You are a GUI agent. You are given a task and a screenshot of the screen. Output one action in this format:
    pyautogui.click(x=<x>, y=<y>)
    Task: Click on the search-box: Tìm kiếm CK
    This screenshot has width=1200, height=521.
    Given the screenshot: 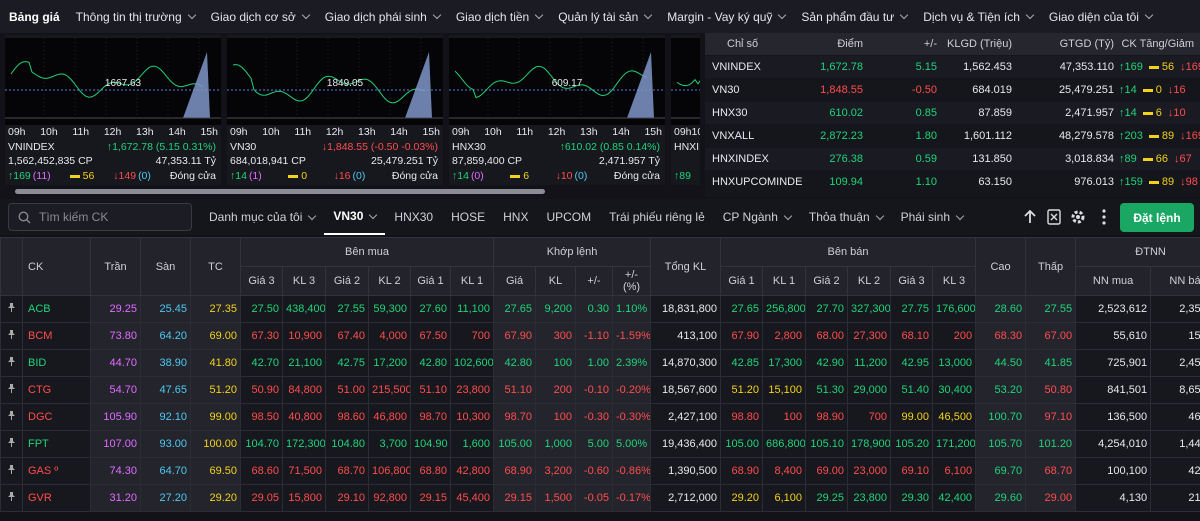 What is the action you would take?
    pyautogui.click(x=100, y=217)
    